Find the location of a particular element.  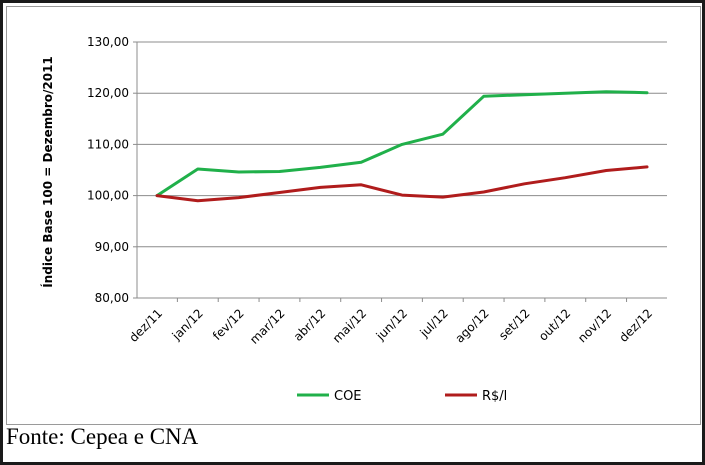

x-tick-label: mai/12 is located at coordinates (349, 325).